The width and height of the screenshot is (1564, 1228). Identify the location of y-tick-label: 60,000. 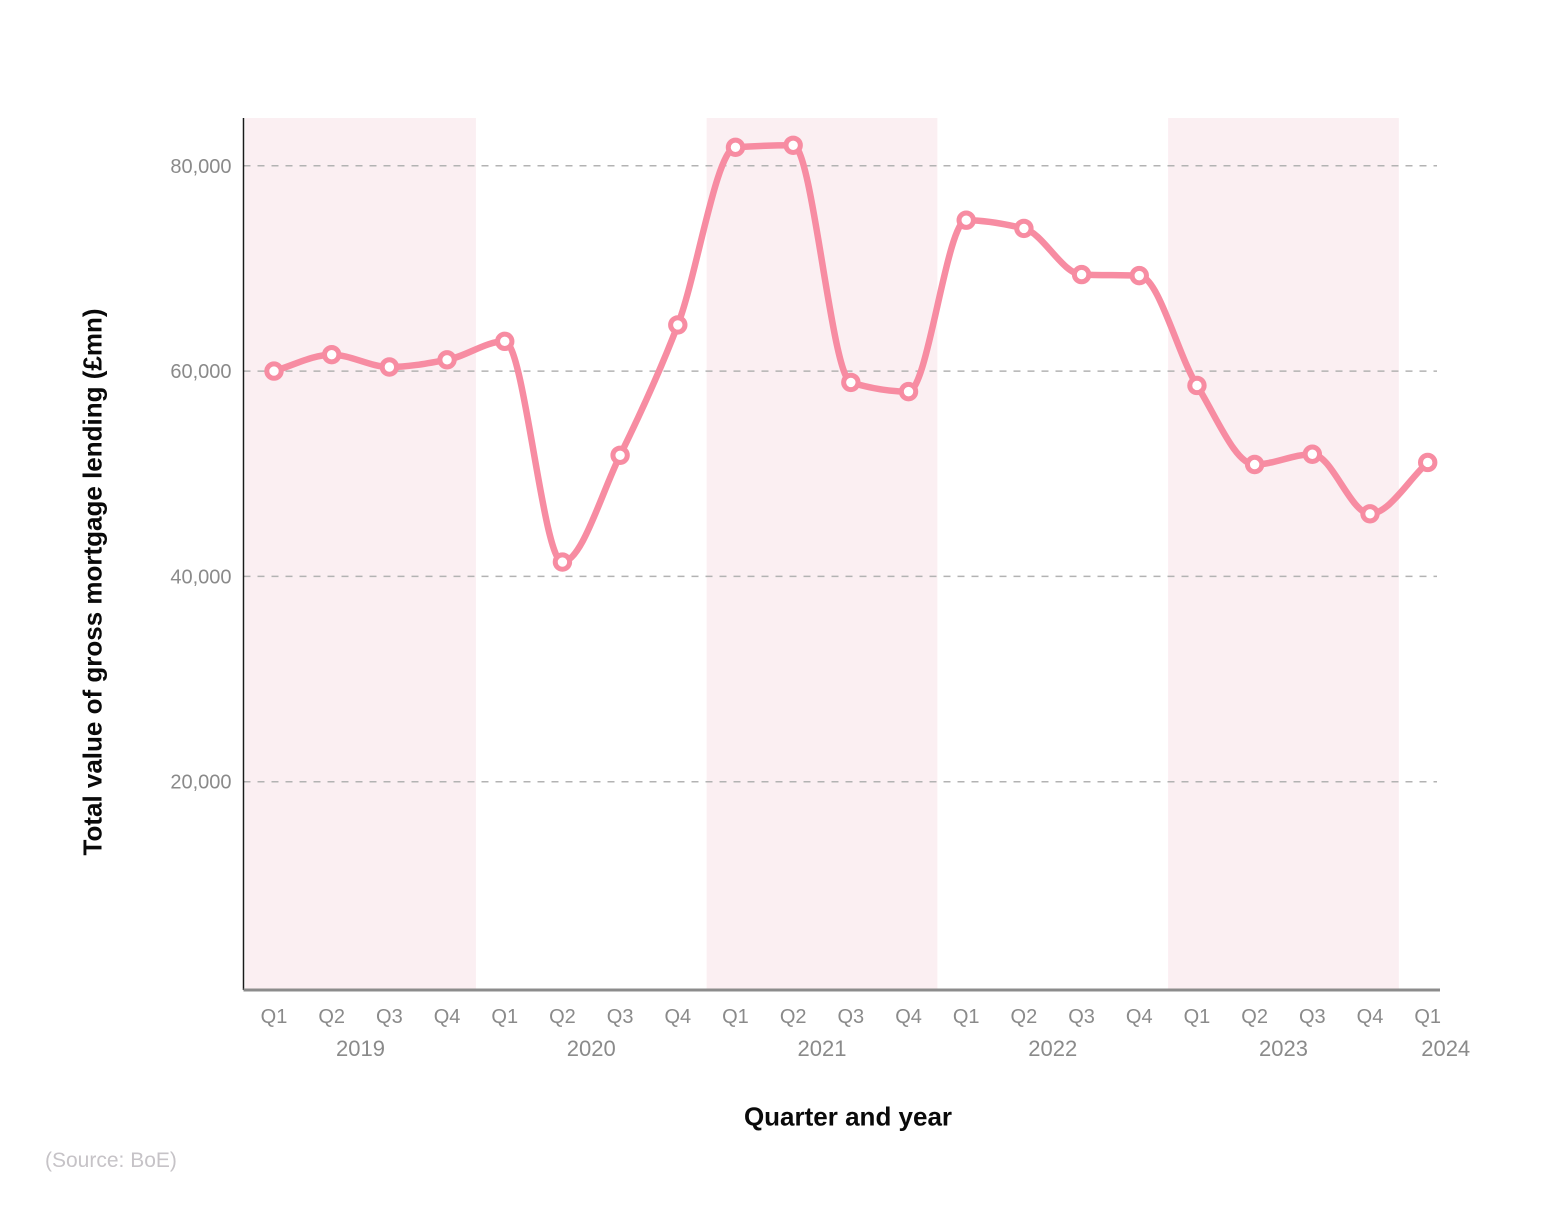
(200, 372).